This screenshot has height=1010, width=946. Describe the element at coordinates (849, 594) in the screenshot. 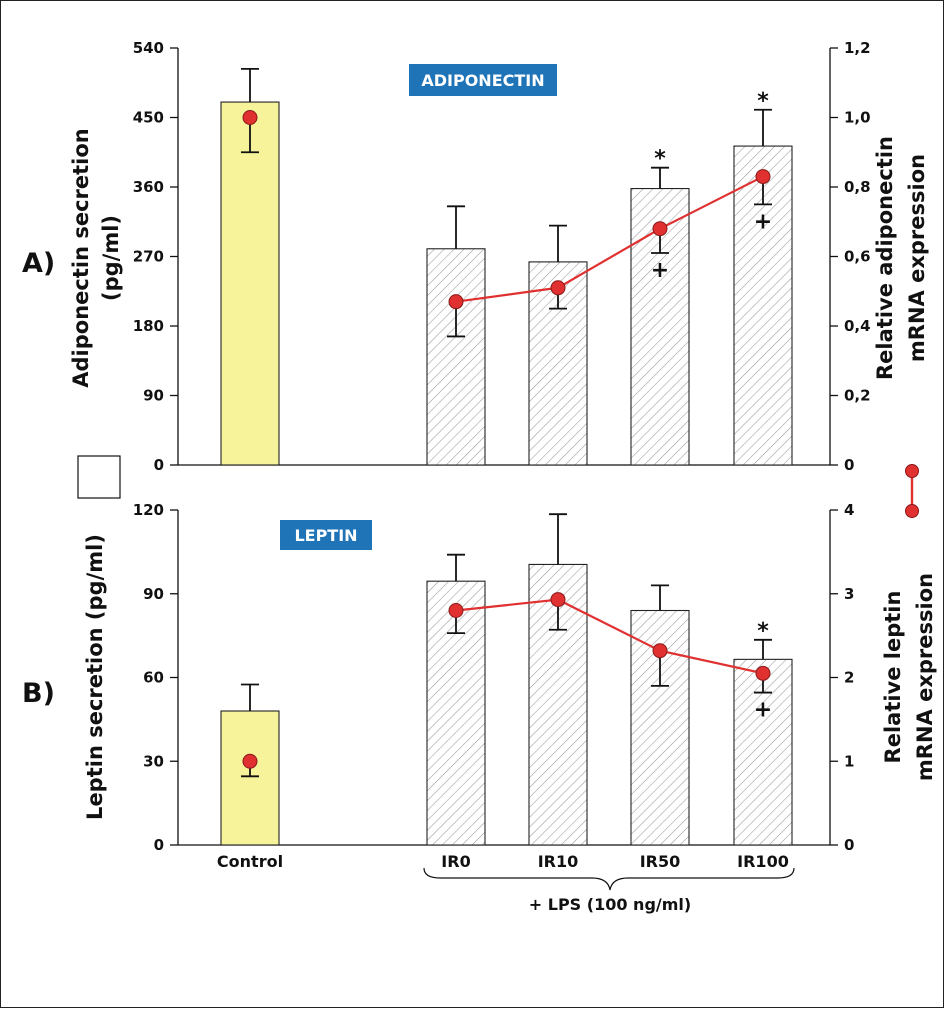

I see `right-tick-label: 3` at that location.